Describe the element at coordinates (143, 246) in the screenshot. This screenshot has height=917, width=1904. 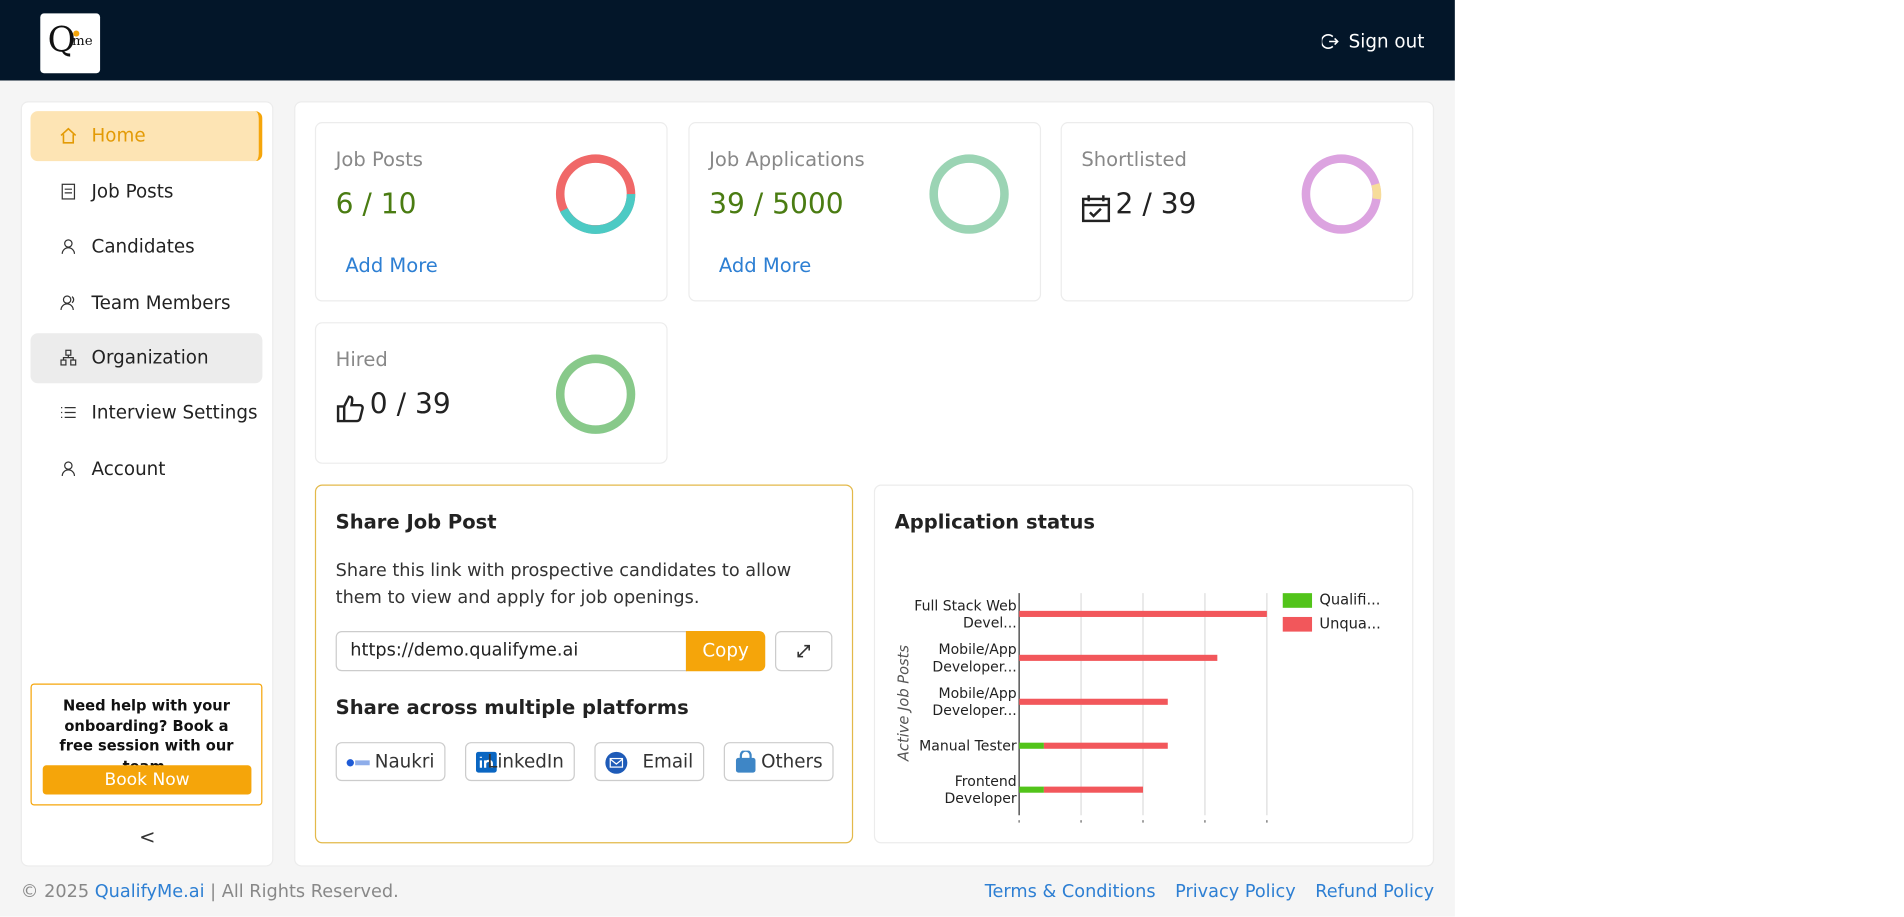
I see `nav-label: Candidates` at that location.